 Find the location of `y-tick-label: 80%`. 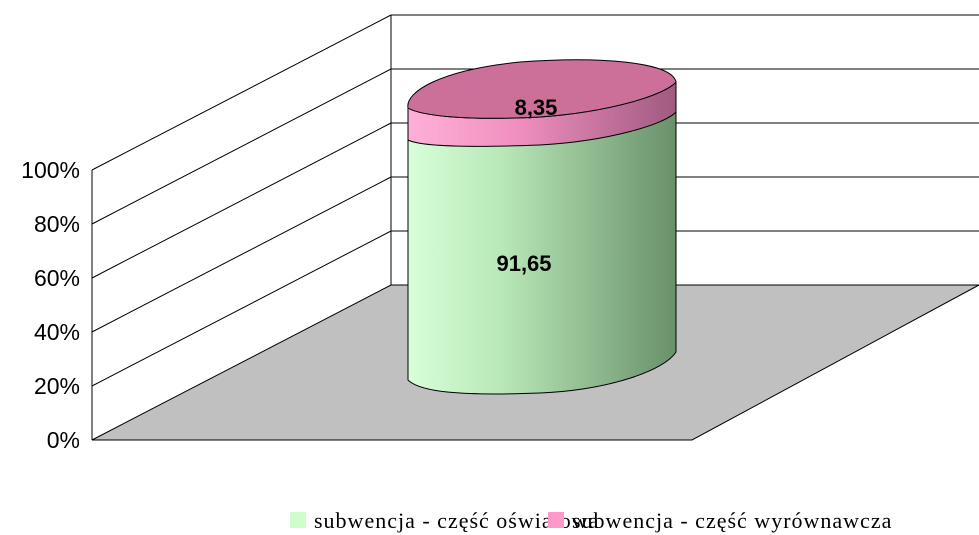

y-tick-label: 80% is located at coordinates (57, 224).